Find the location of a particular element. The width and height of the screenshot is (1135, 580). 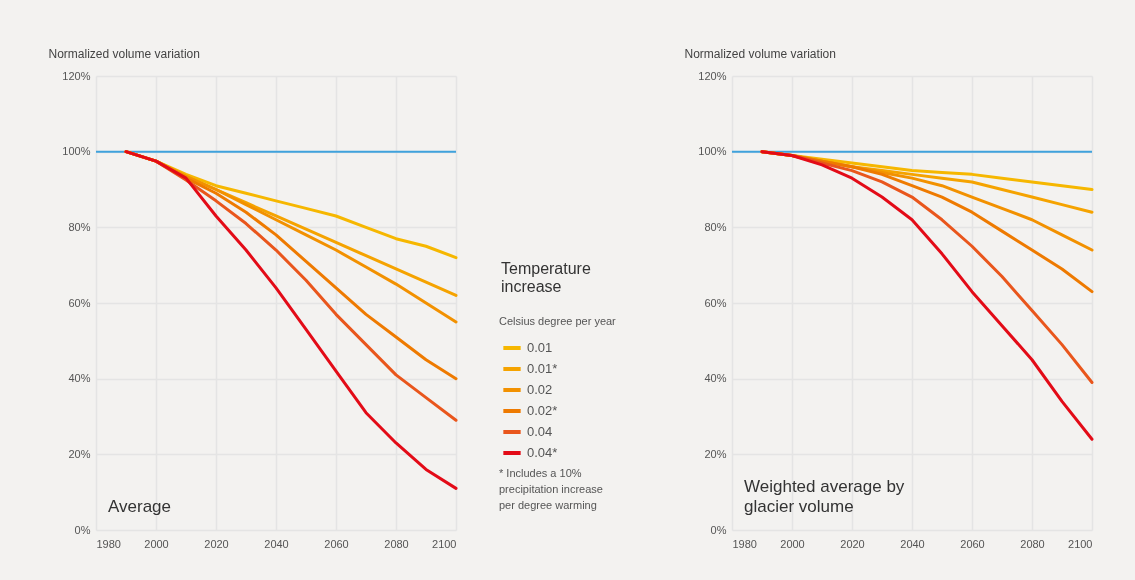

legend-label: 0.01* is located at coordinates (542, 368).